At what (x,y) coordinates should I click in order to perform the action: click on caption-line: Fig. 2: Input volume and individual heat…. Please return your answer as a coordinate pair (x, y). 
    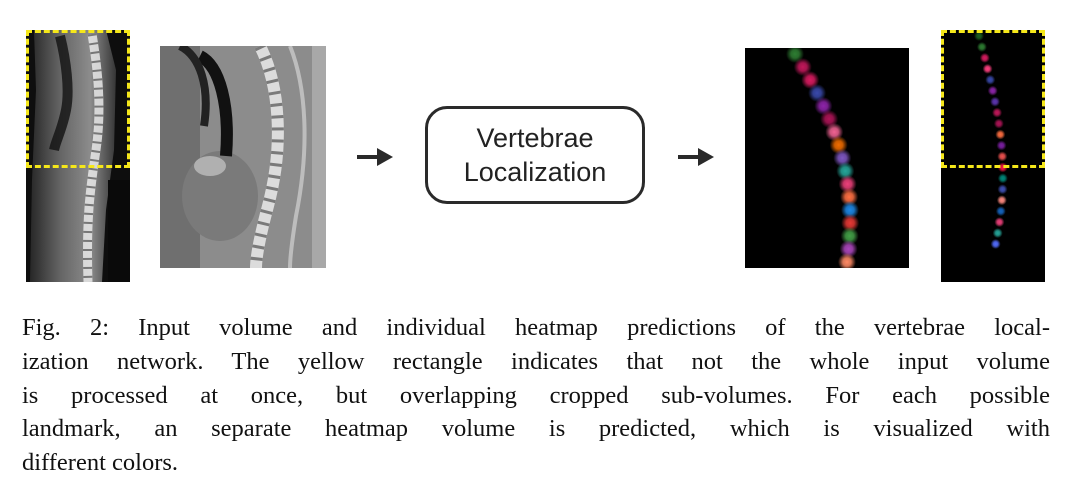
    Looking at the image, I should click on (536, 327).